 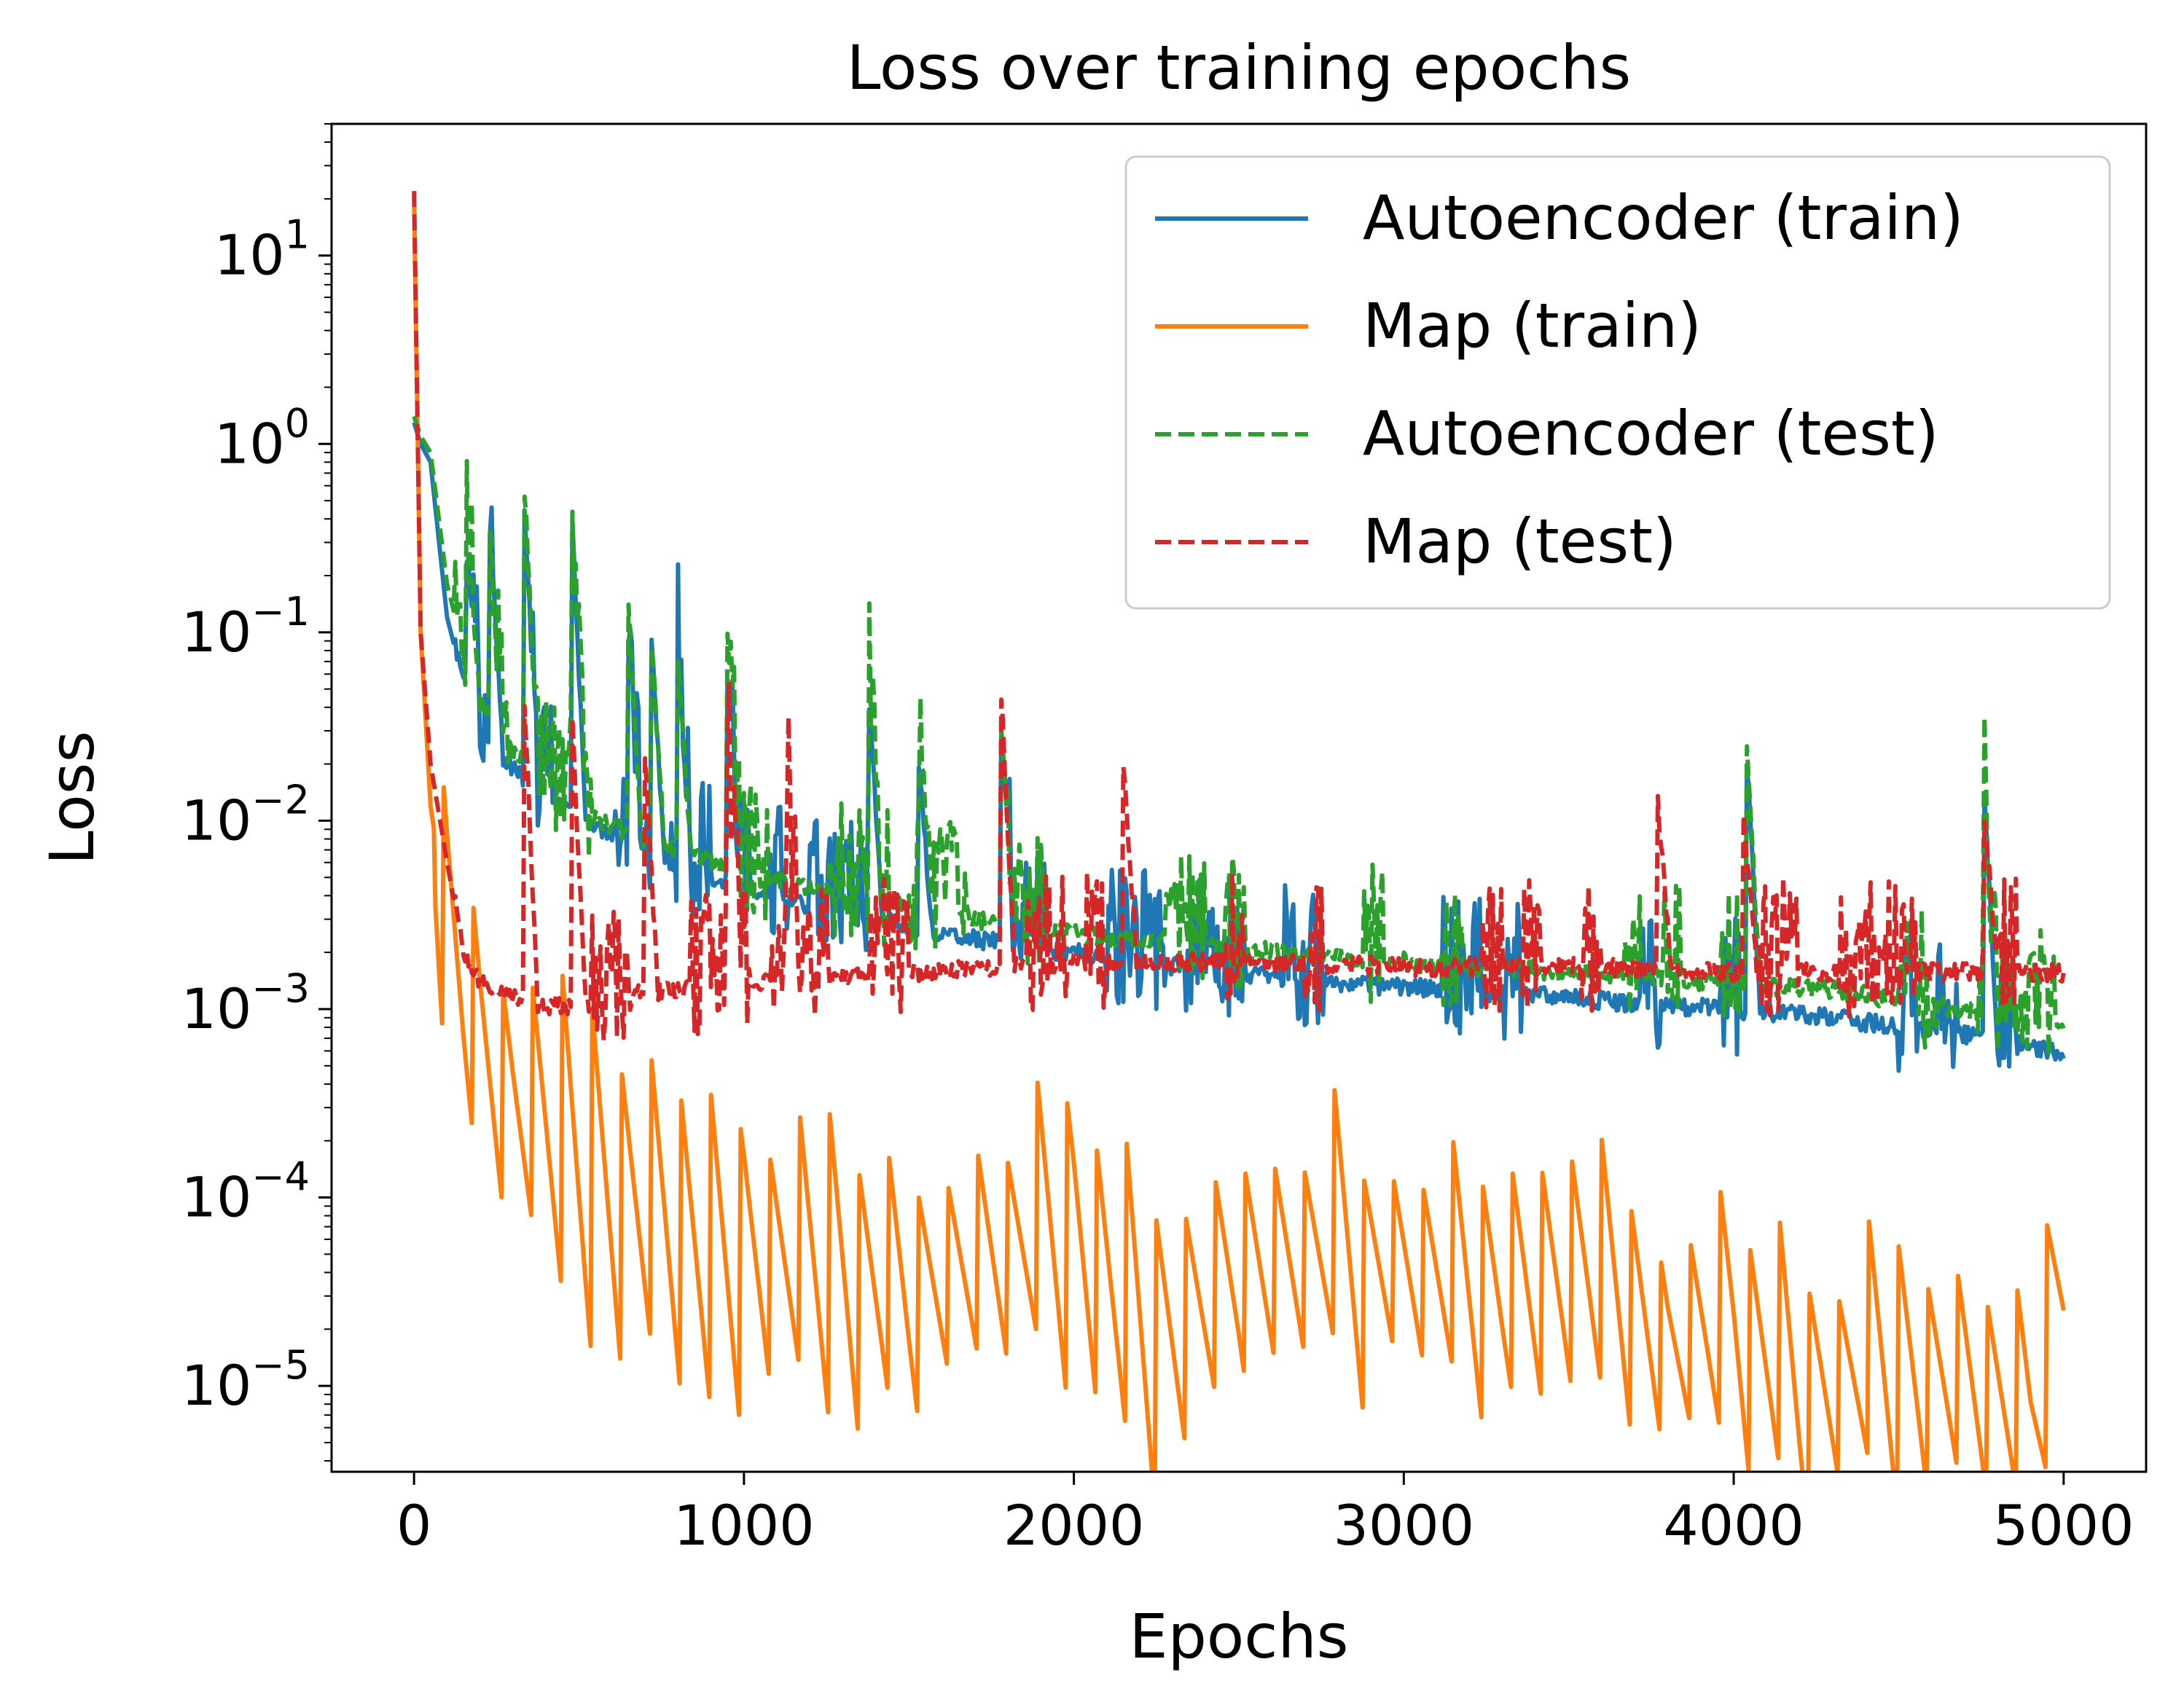 What do you see at coordinates (280, 612) in the screenshot?
I see `y-tick-exponent: −1` at bounding box center [280, 612].